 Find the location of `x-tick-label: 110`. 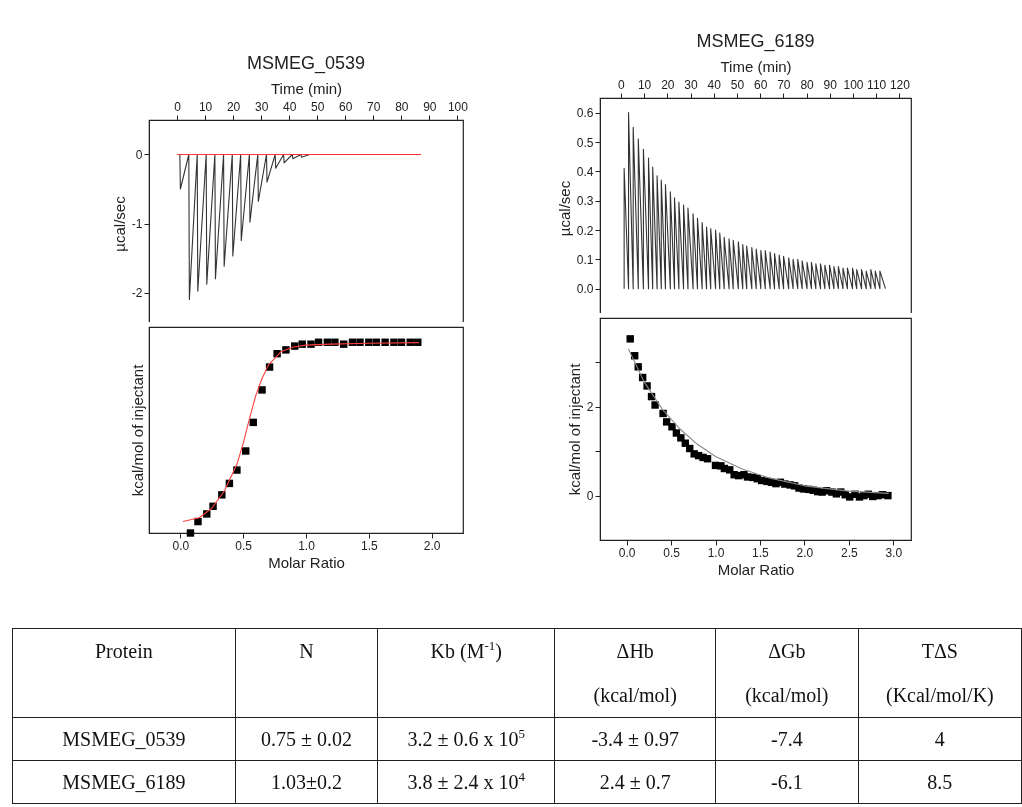

x-tick-label: 110 is located at coordinates (877, 84).